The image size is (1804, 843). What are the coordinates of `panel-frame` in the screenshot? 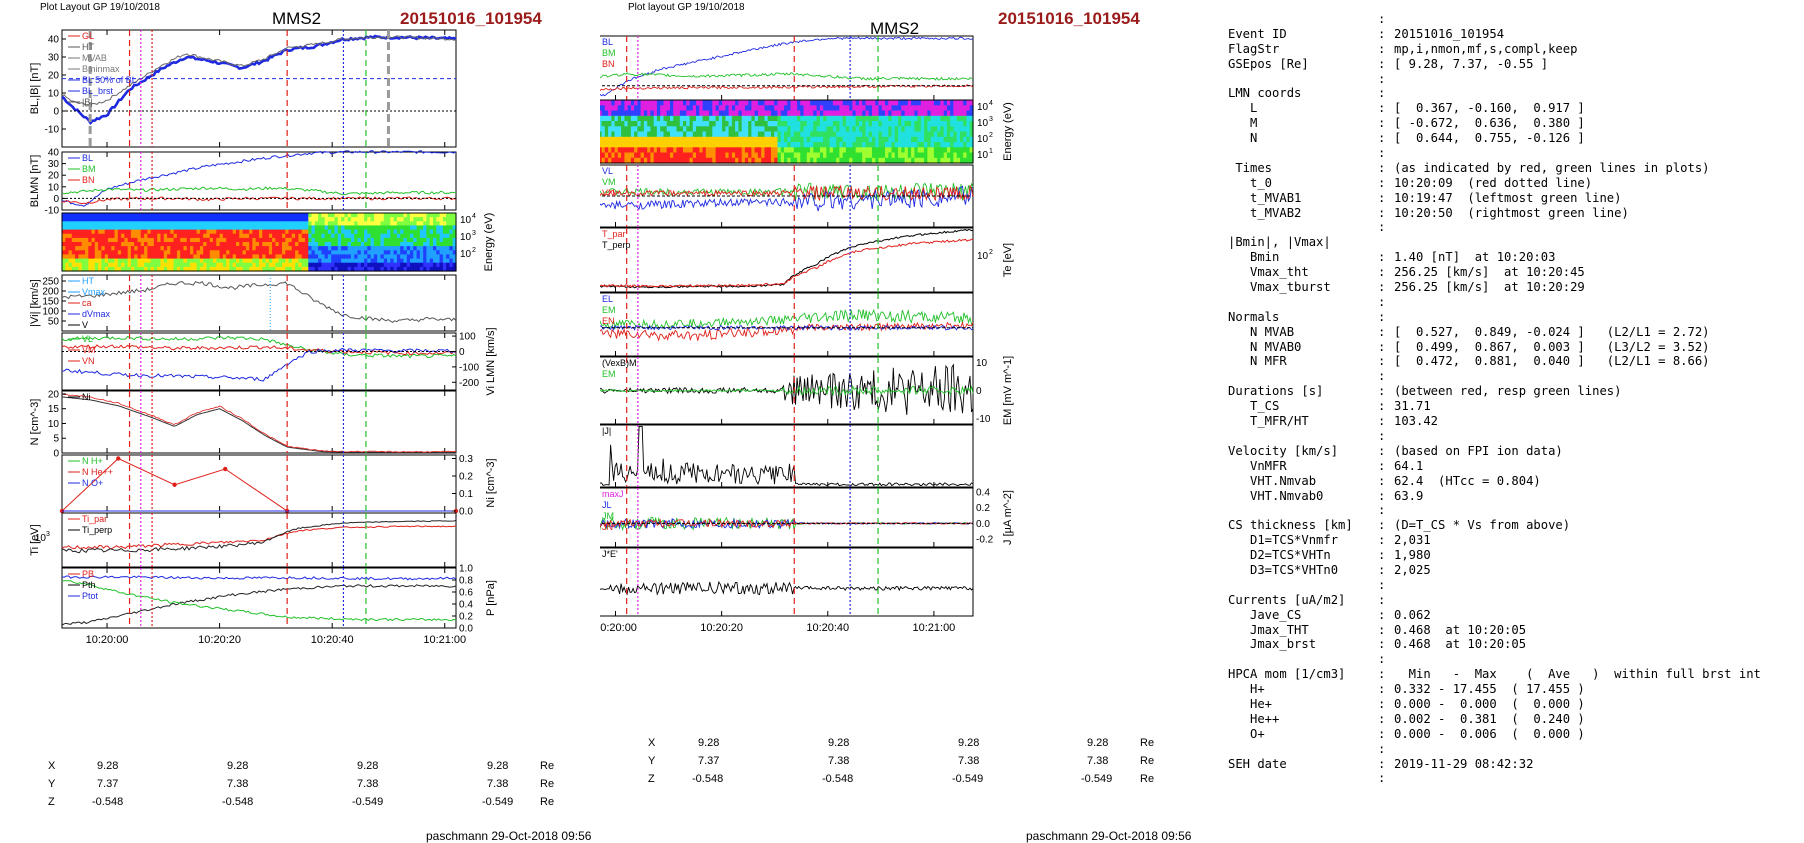 It's located at (787, 324).